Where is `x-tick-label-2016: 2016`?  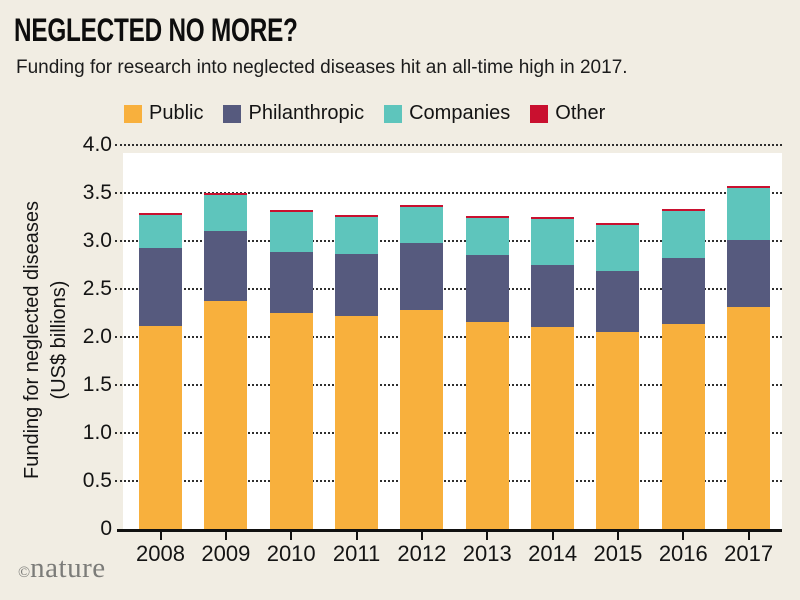
x-tick-label-2016: 2016 is located at coordinates (683, 553).